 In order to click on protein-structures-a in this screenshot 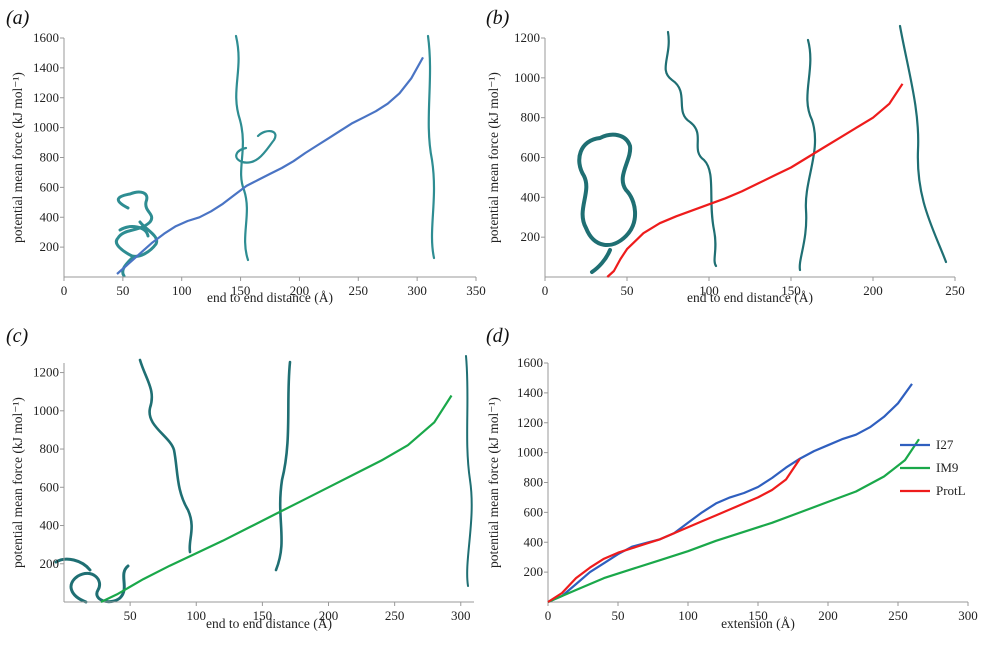, I will do `click(275, 156)`.